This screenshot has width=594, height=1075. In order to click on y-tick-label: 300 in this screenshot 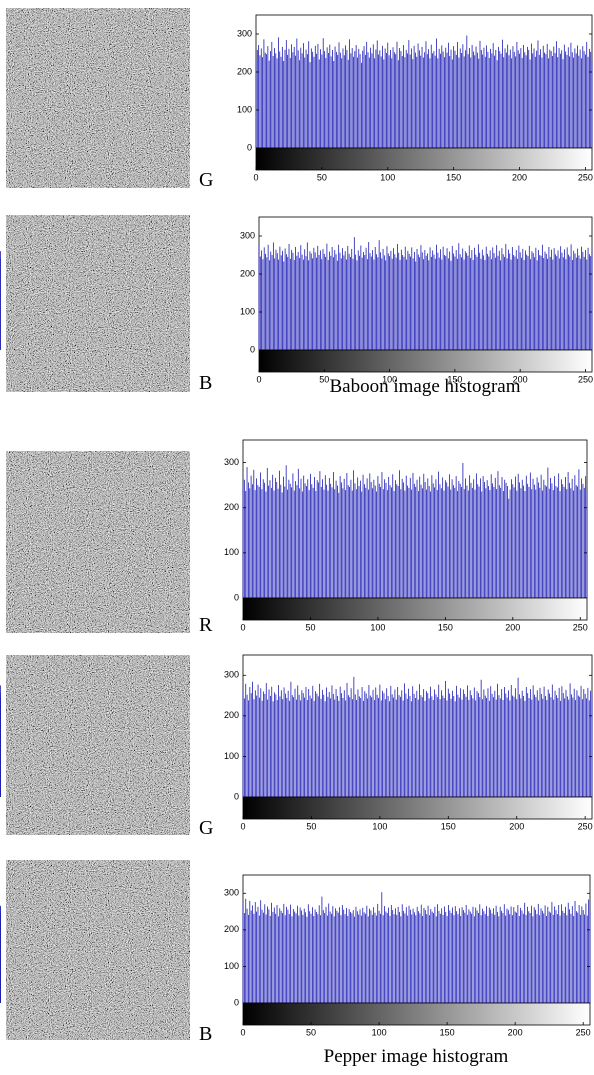, I will do `click(231, 675)`.